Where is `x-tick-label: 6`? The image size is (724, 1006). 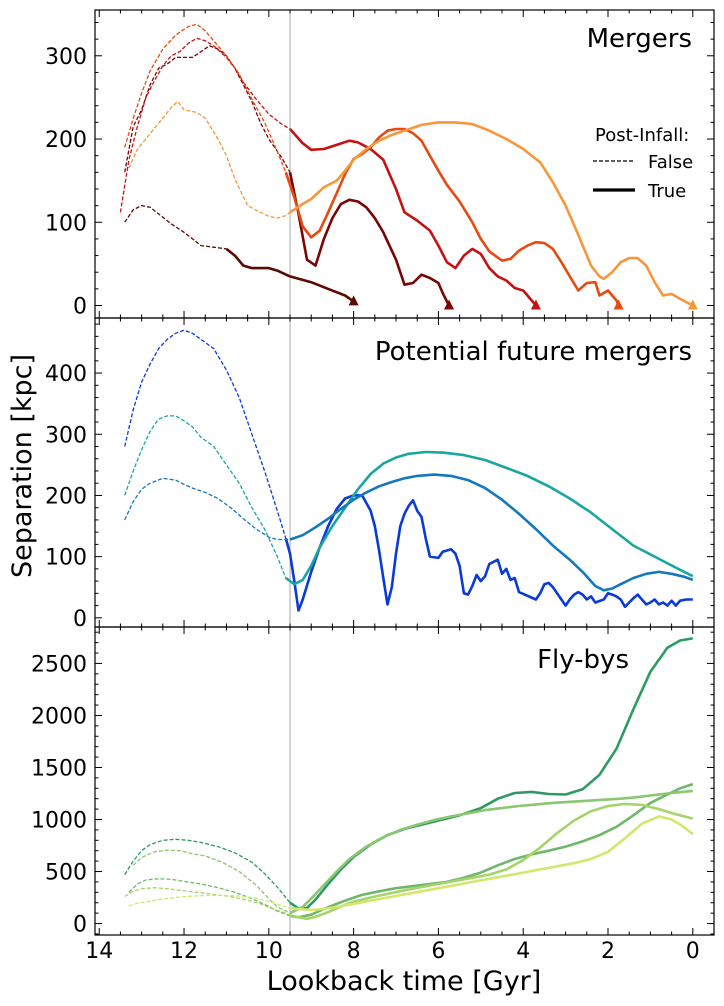 x-tick-label: 6 is located at coordinates (438, 951).